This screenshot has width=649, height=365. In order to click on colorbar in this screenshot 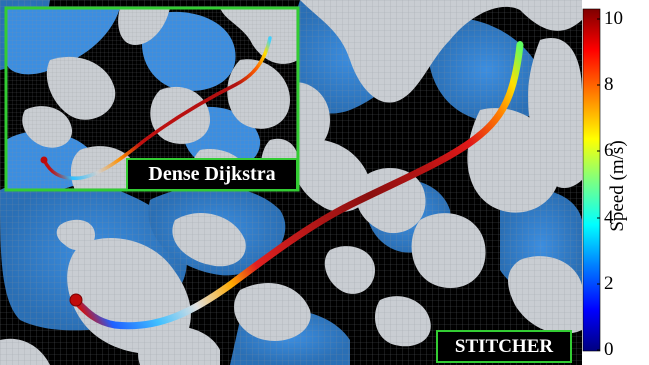, I will do `click(591, 180)`.